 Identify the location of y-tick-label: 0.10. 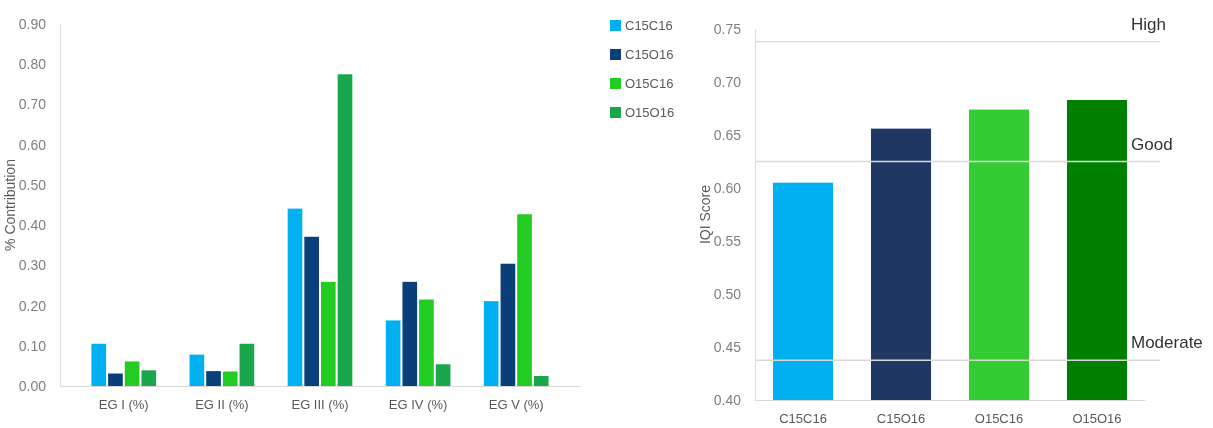
(32, 345).